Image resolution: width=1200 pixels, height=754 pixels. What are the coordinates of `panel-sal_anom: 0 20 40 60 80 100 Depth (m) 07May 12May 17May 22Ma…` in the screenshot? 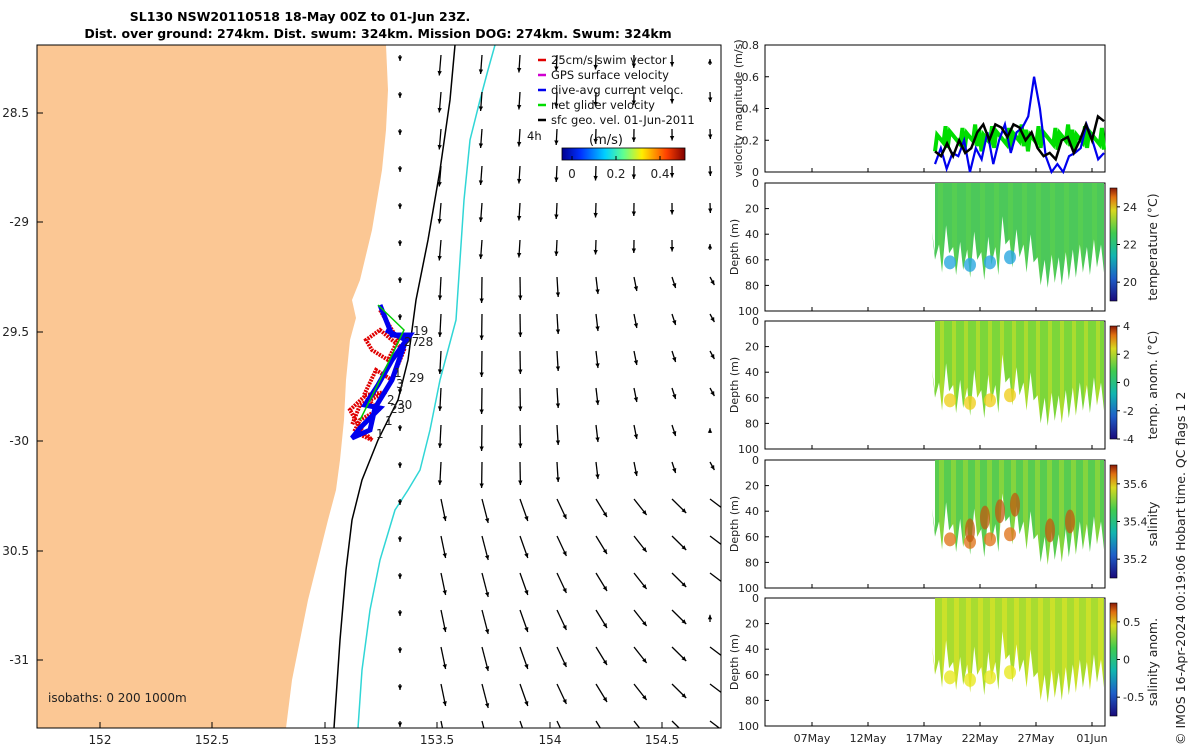 It's located at (944, 668).